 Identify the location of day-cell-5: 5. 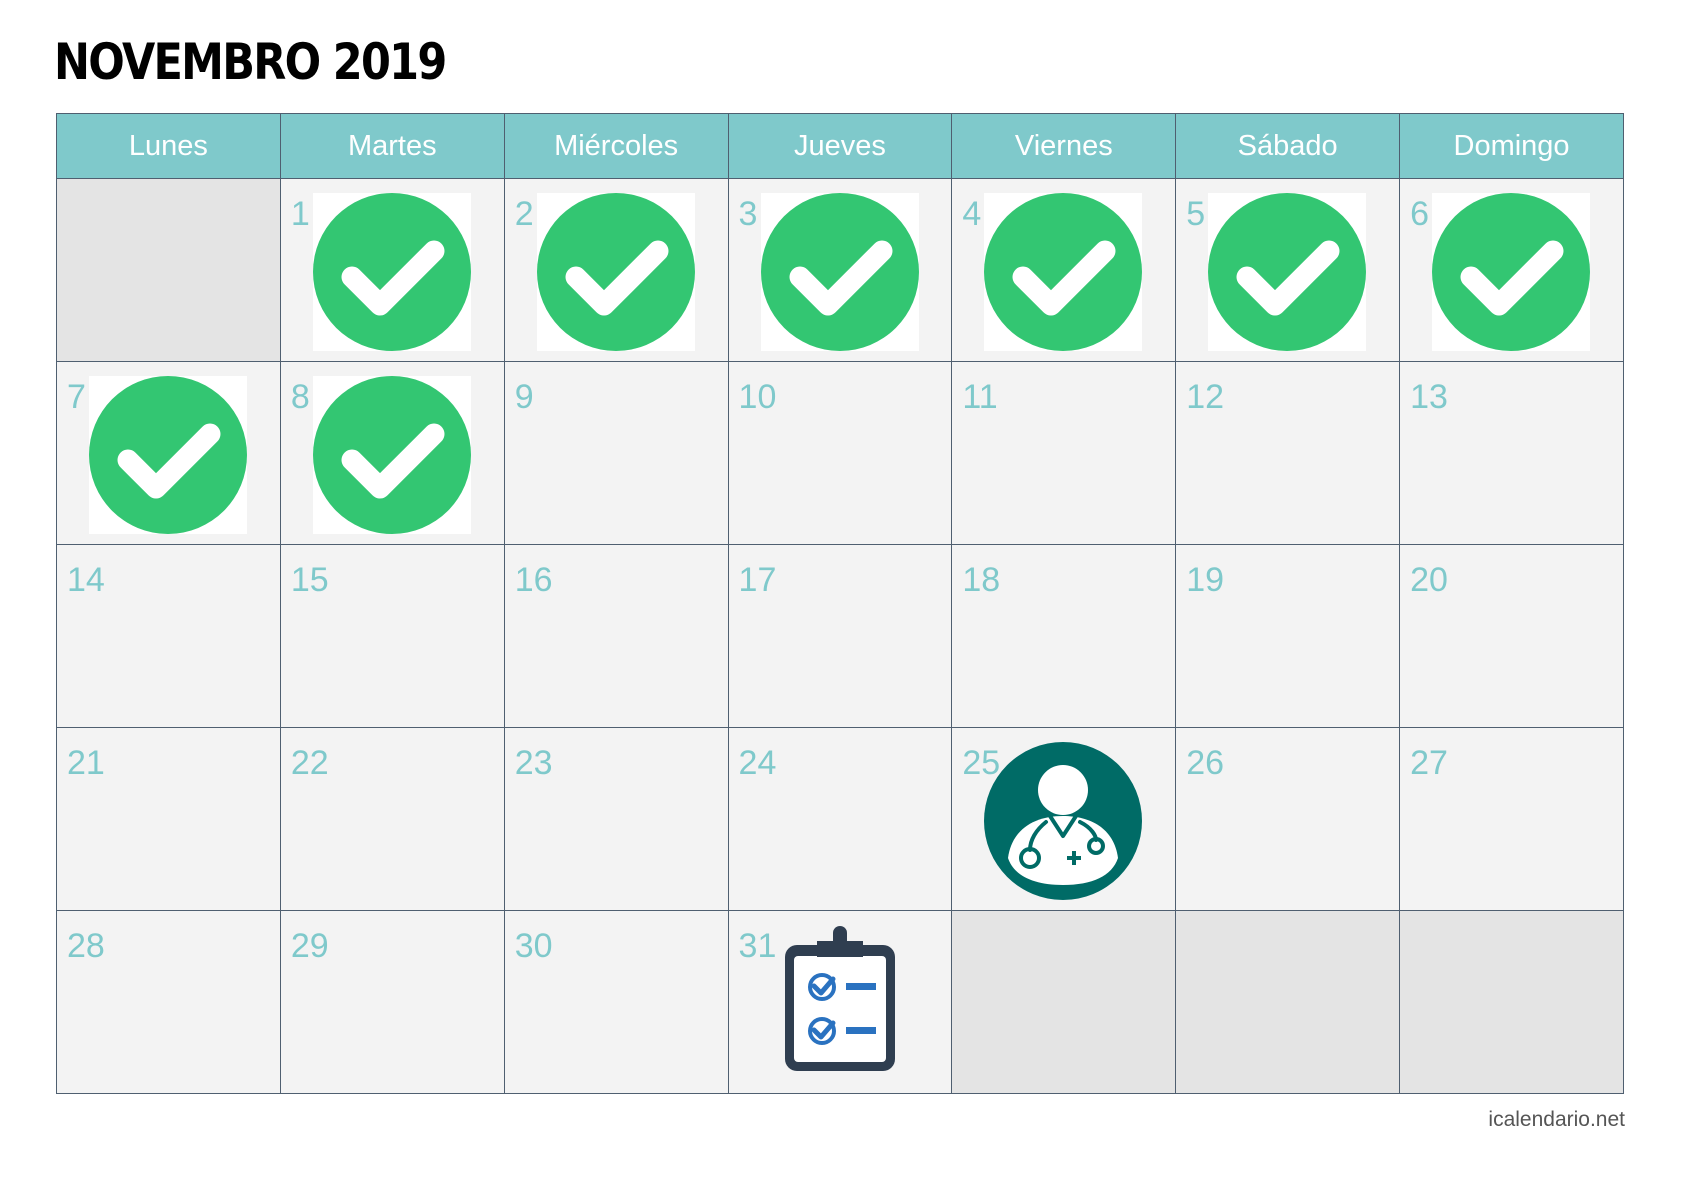
(1288, 270).